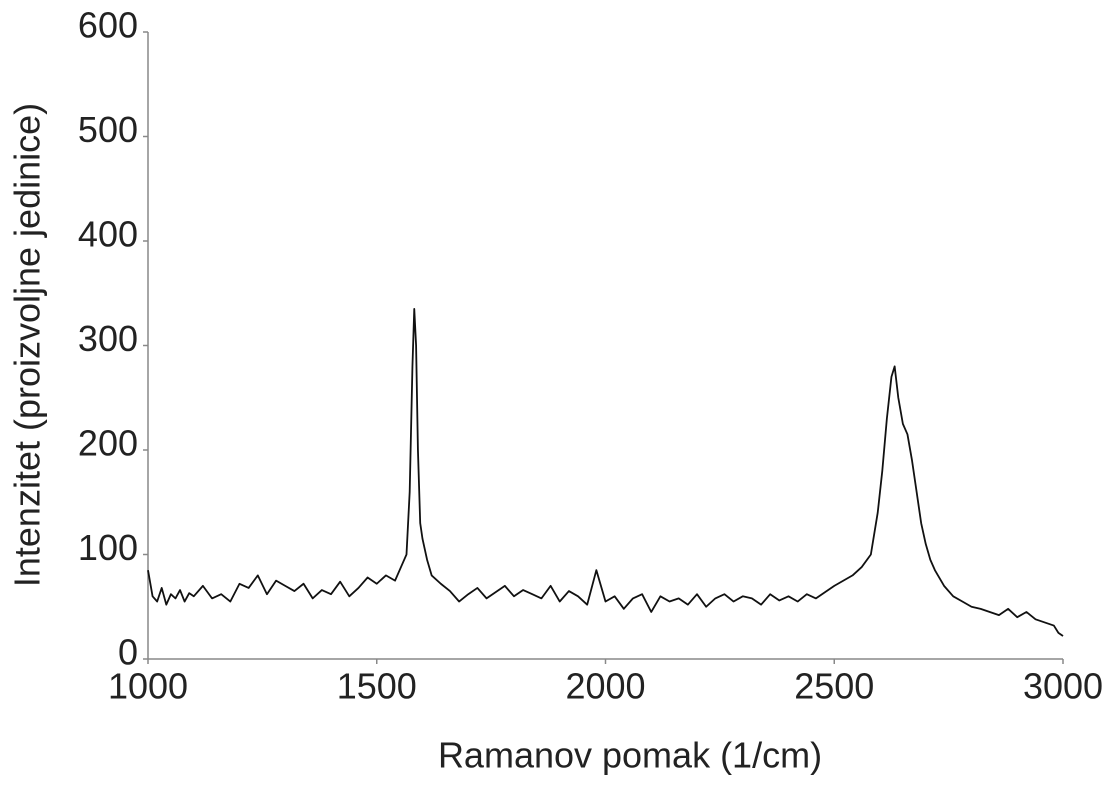  What do you see at coordinates (108, 443) in the screenshot?
I see `y-tick-label: 200` at bounding box center [108, 443].